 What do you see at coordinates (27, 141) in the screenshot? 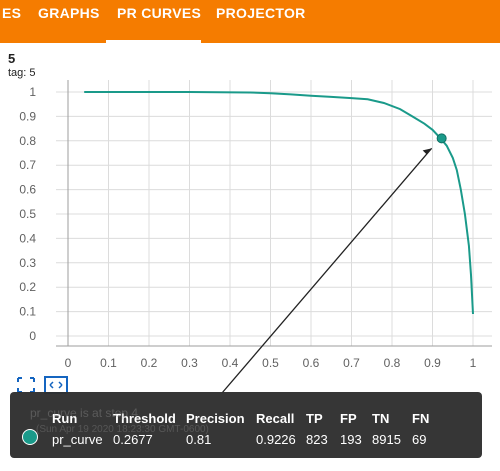
I see `y-tick-label: 0.8` at bounding box center [27, 141].